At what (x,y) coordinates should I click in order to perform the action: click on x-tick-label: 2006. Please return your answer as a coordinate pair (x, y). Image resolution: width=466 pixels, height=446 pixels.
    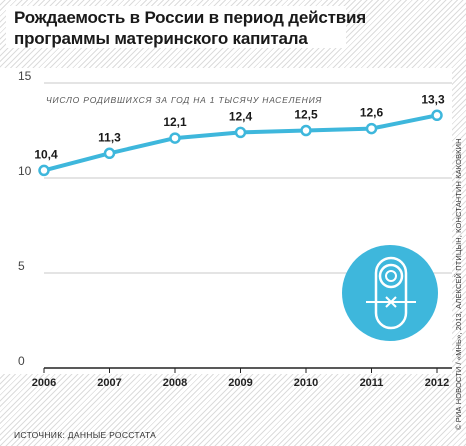
    Looking at the image, I should click on (44, 383).